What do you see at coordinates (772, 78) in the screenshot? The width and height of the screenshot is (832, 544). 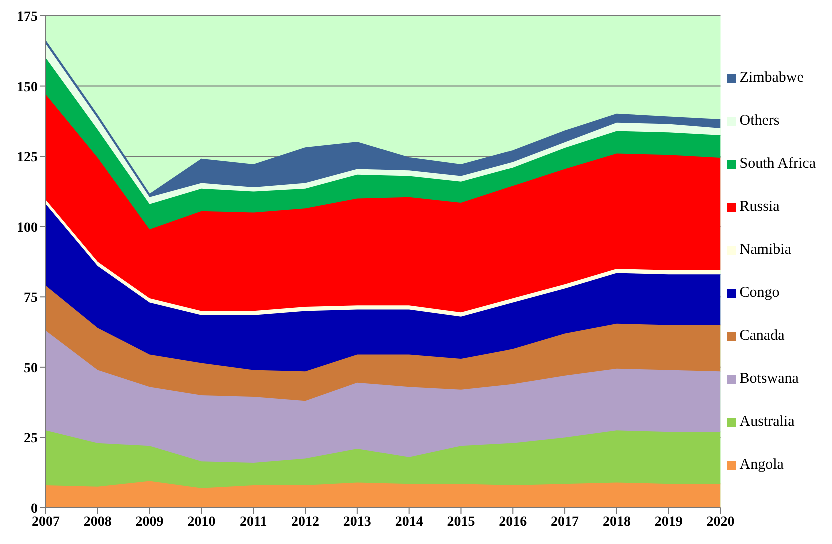 I see `legend-label: Zimbabwe` at bounding box center [772, 78].